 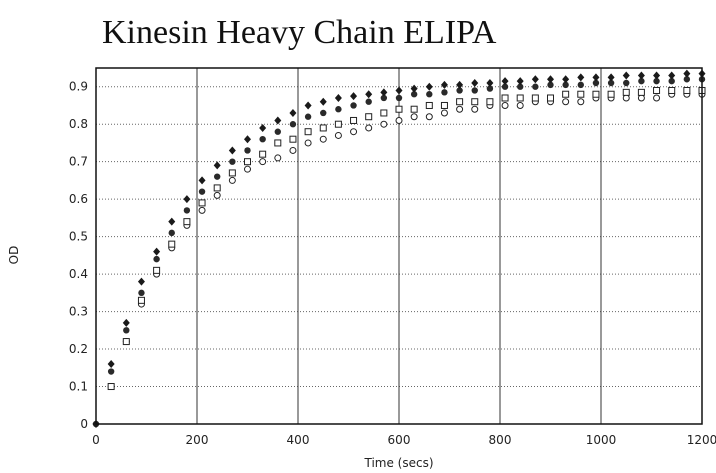 I want to click on y-tick-label: 0.4, so click(x=78, y=274).